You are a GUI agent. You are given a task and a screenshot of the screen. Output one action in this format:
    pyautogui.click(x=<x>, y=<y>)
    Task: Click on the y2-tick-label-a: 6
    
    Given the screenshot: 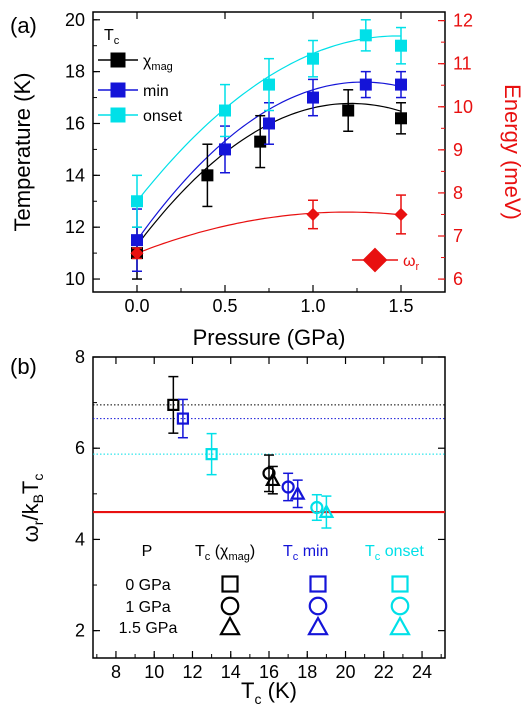 What is the action you would take?
    pyautogui.click(x=458, y=279)
    